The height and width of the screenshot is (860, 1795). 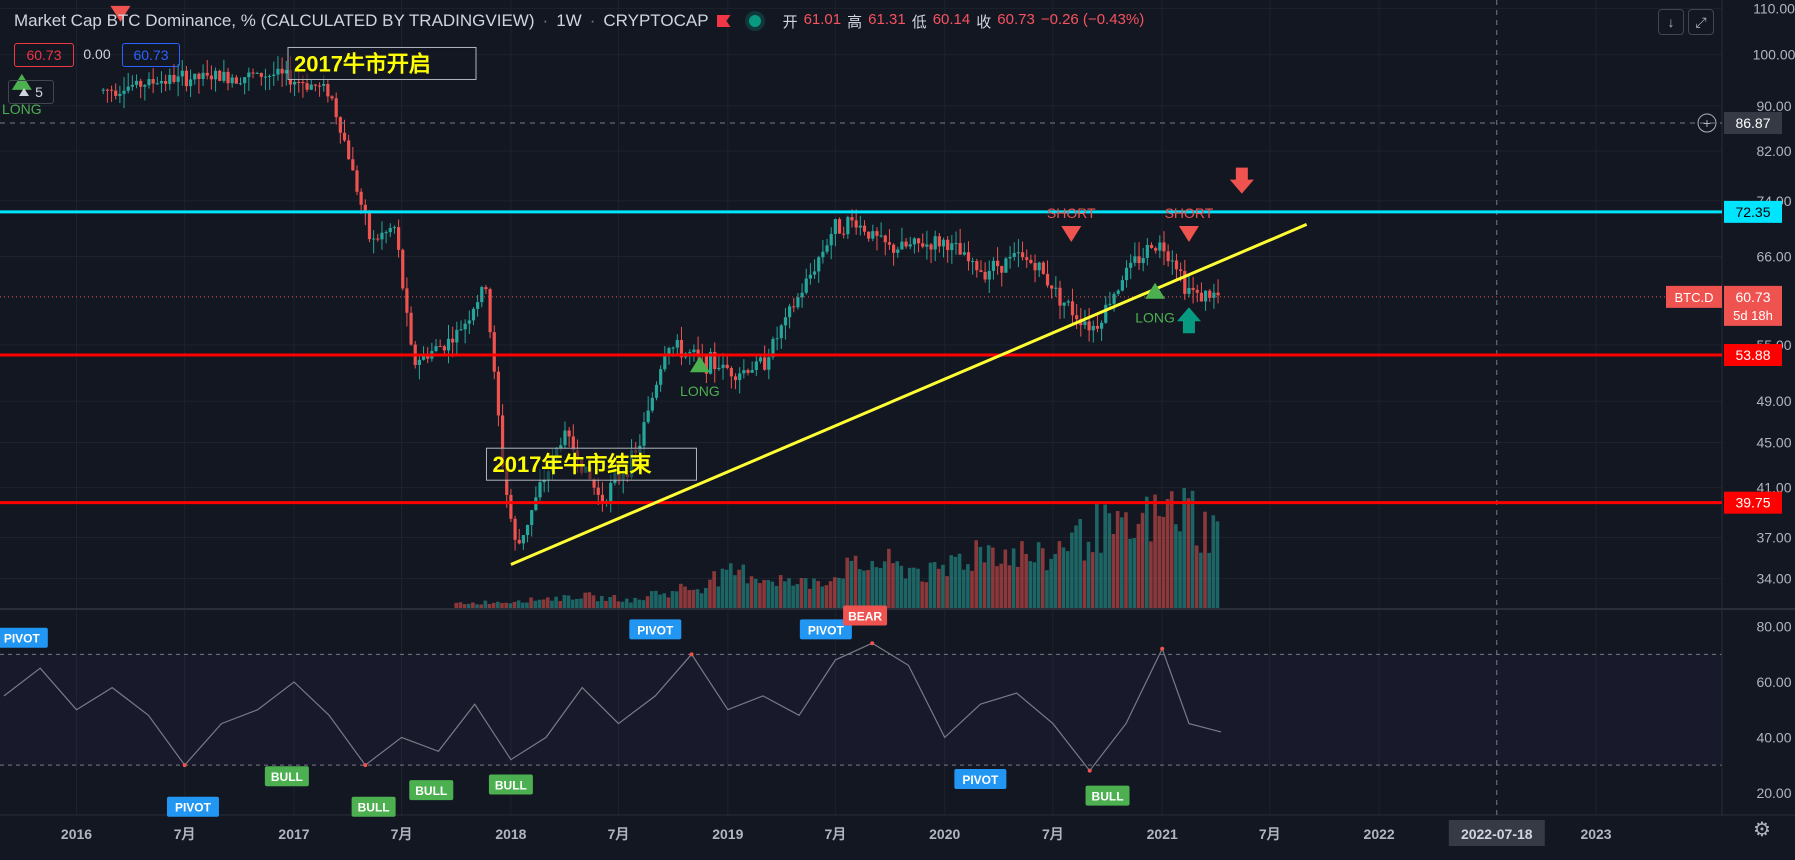 I want to click on annotation-text: 2017年牛市结束, so click(x=572, y=464).